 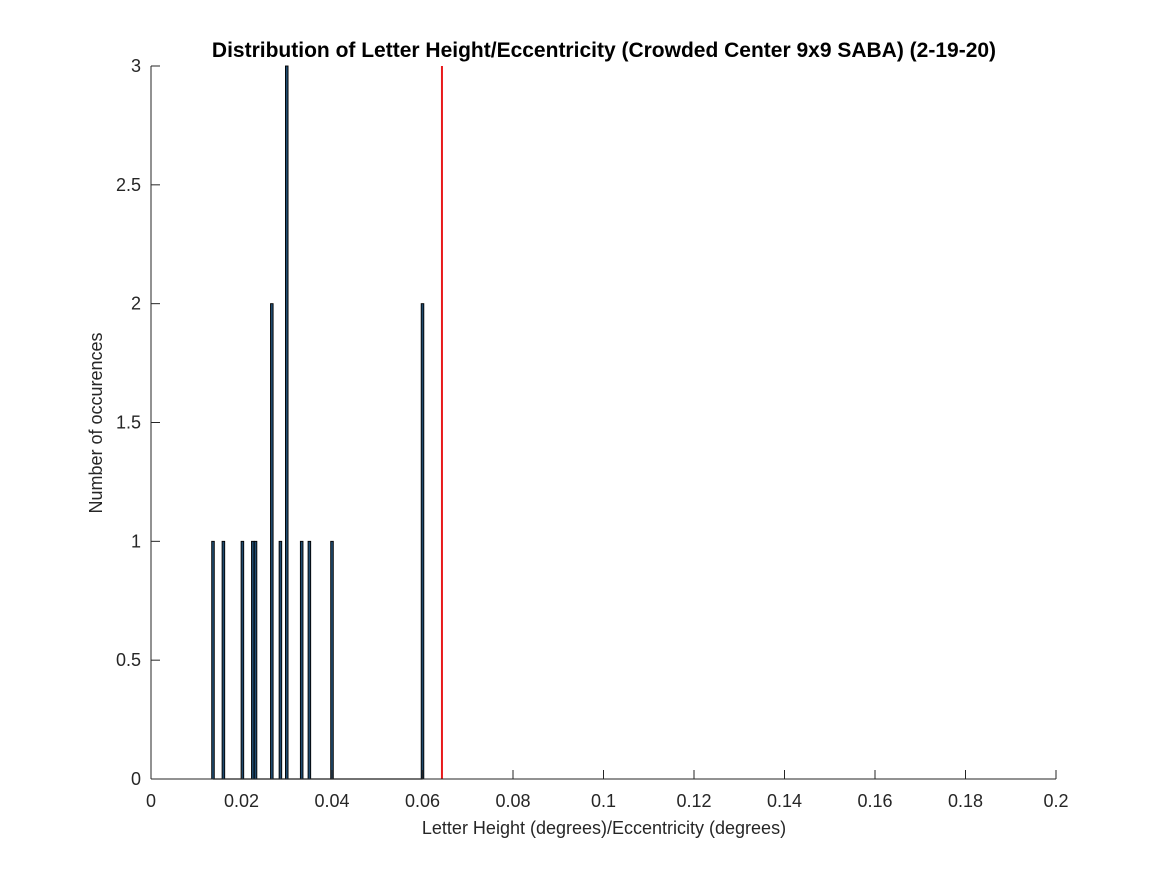 I want to click on x-tick-label-10: 0.18, so click(x=965, y=801).